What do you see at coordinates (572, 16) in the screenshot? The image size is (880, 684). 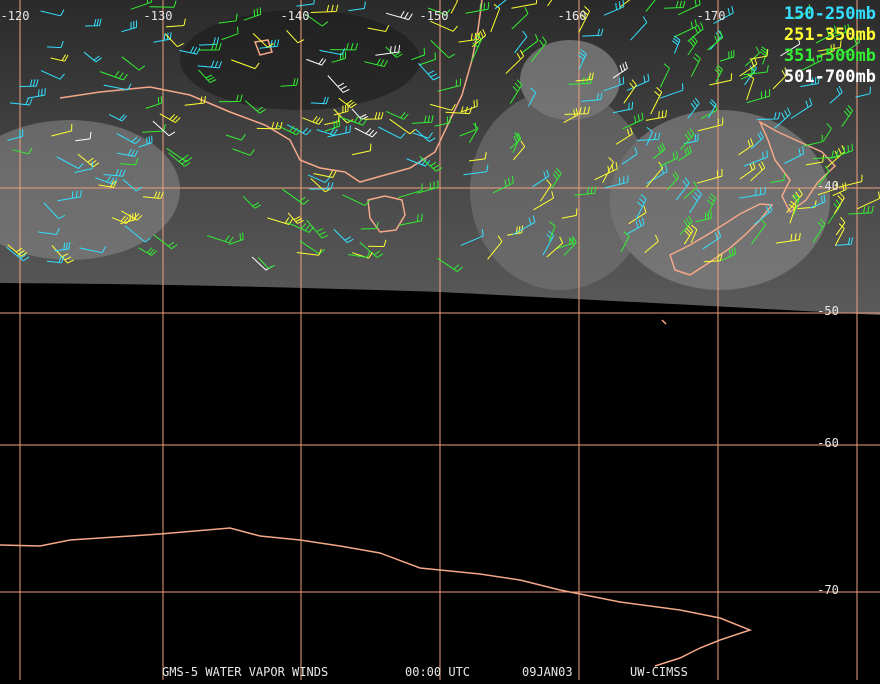 I see `lon-label: -160` at bounding box center [572, 16].